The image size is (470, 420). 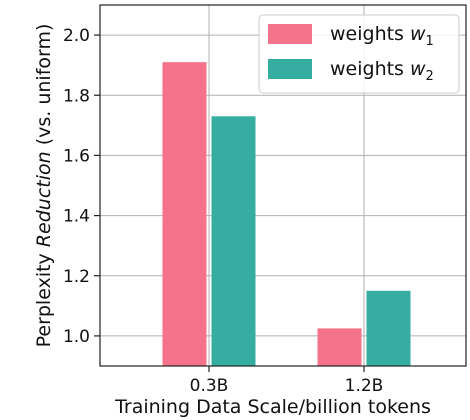 I want to click on bar-1.2B-series-1, so click(x=339, y=347).